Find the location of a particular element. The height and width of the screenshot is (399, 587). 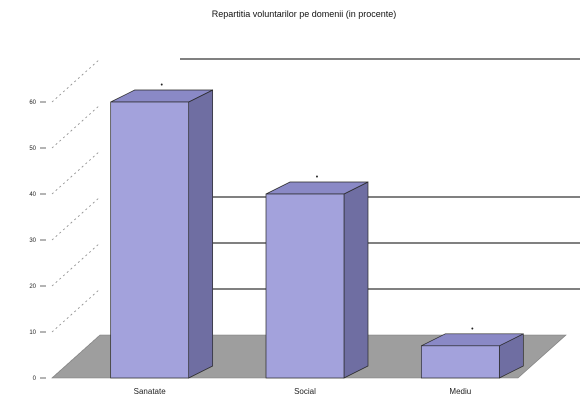

y-tick-label: 30 is located at coordinates (32, 241).